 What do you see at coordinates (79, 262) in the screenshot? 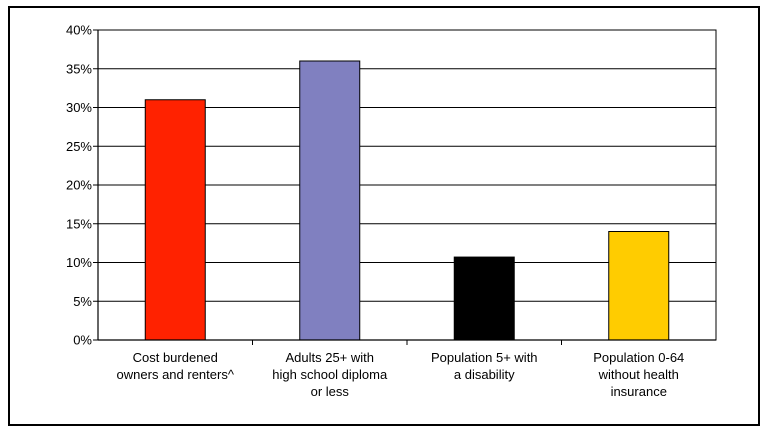
I see `y-tick-label: 10%` at bounding box center [79, 262].